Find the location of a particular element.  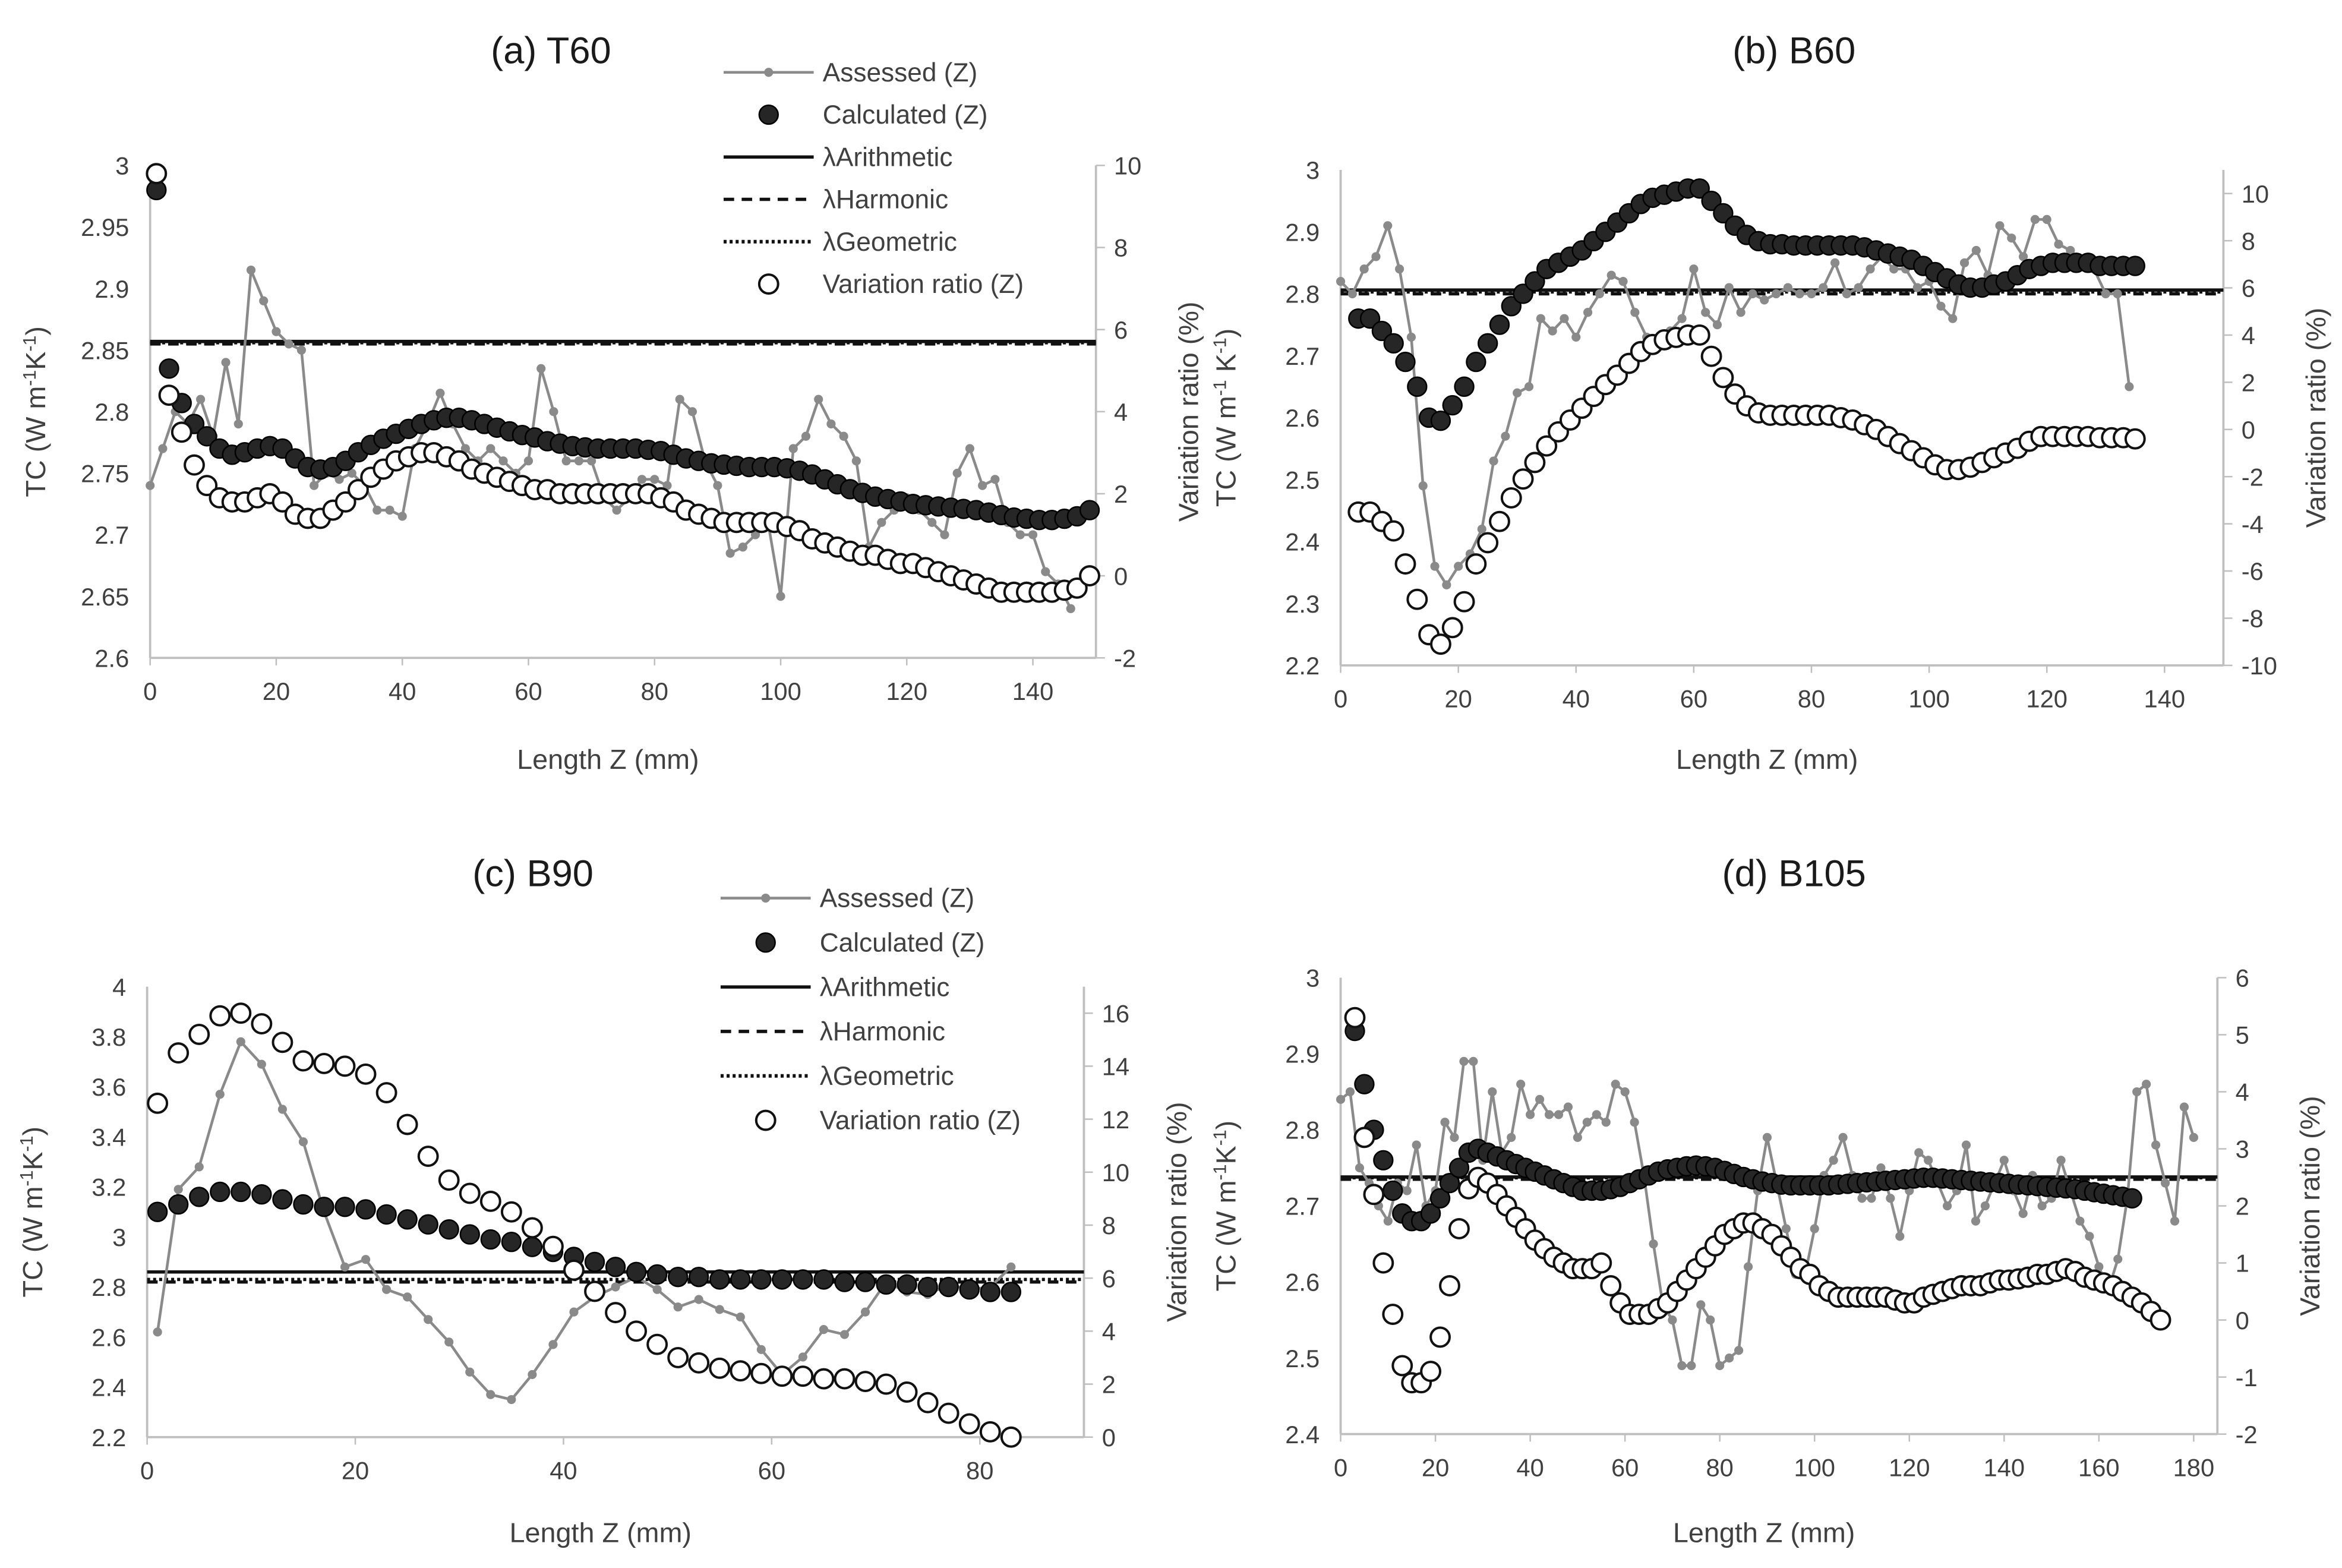

y-tick-label: 2.8 is located at coordinates (1302, 294).